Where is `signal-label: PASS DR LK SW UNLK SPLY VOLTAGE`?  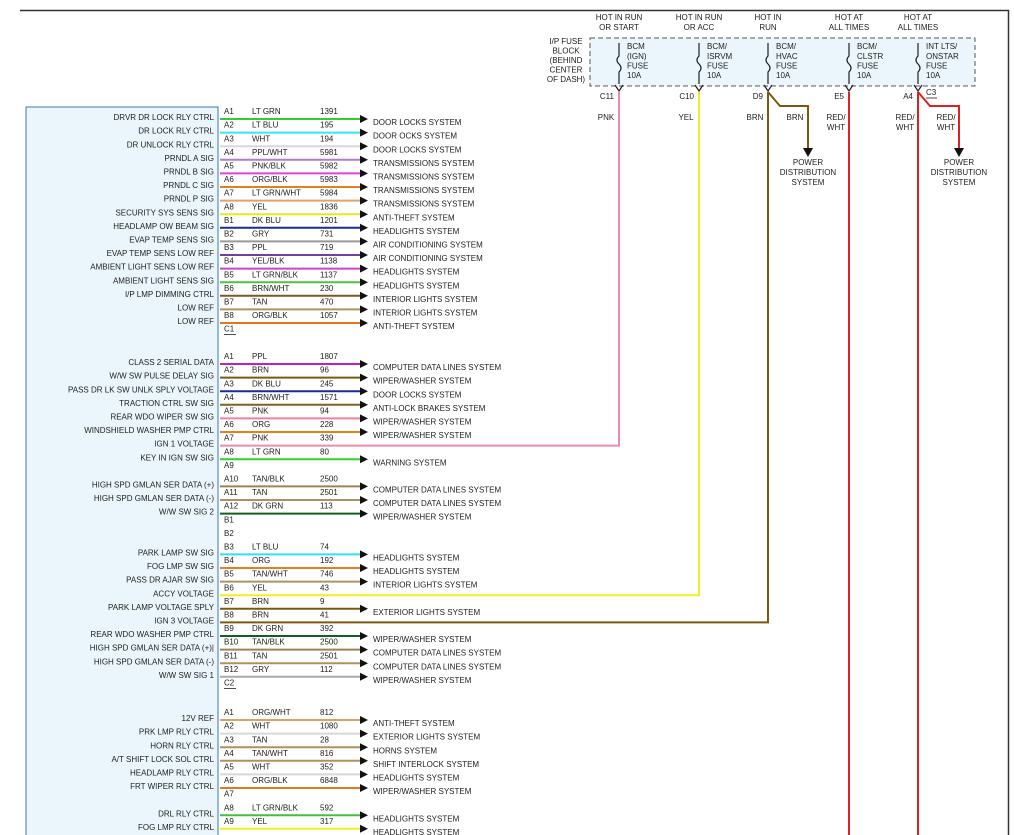 signal-label: PASS DR LK SW UNLK SPLY VOLTAGE is located at coordinates (141, 389).